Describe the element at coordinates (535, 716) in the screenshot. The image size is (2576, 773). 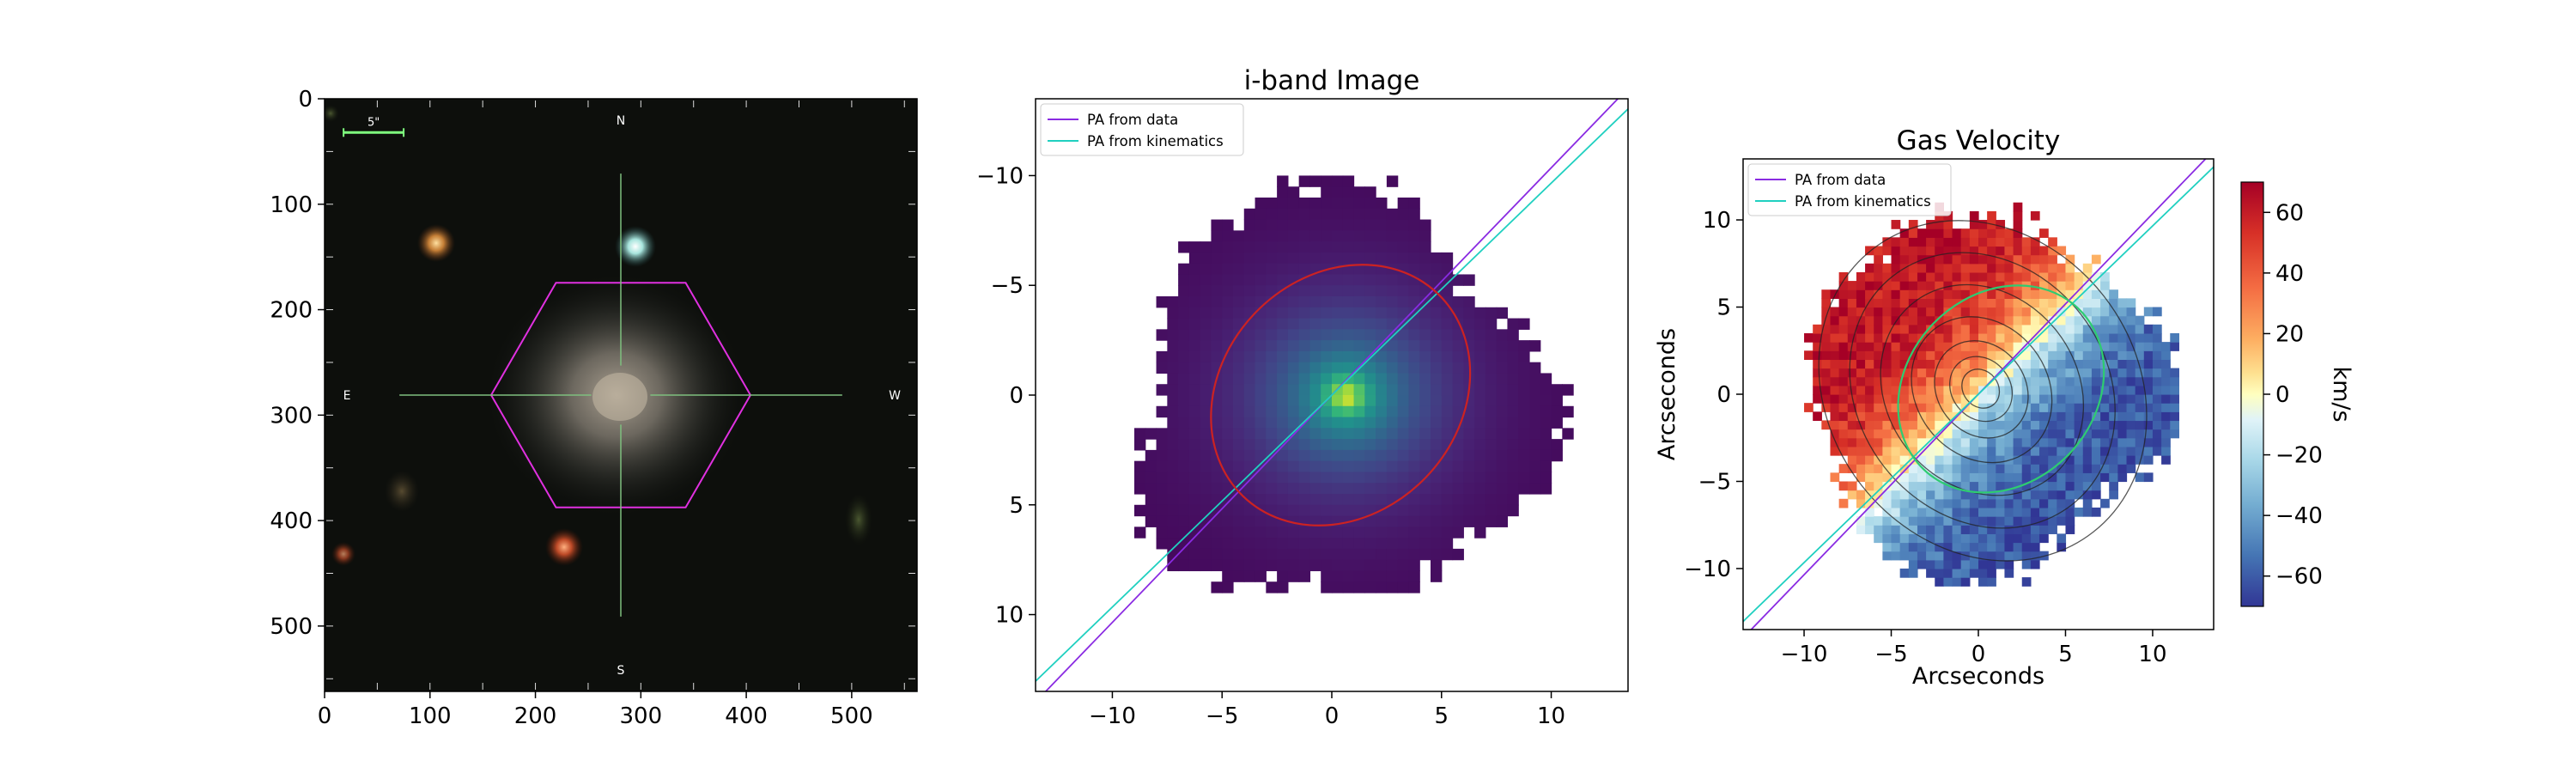
I see `x-tick-label: 200` at that location.